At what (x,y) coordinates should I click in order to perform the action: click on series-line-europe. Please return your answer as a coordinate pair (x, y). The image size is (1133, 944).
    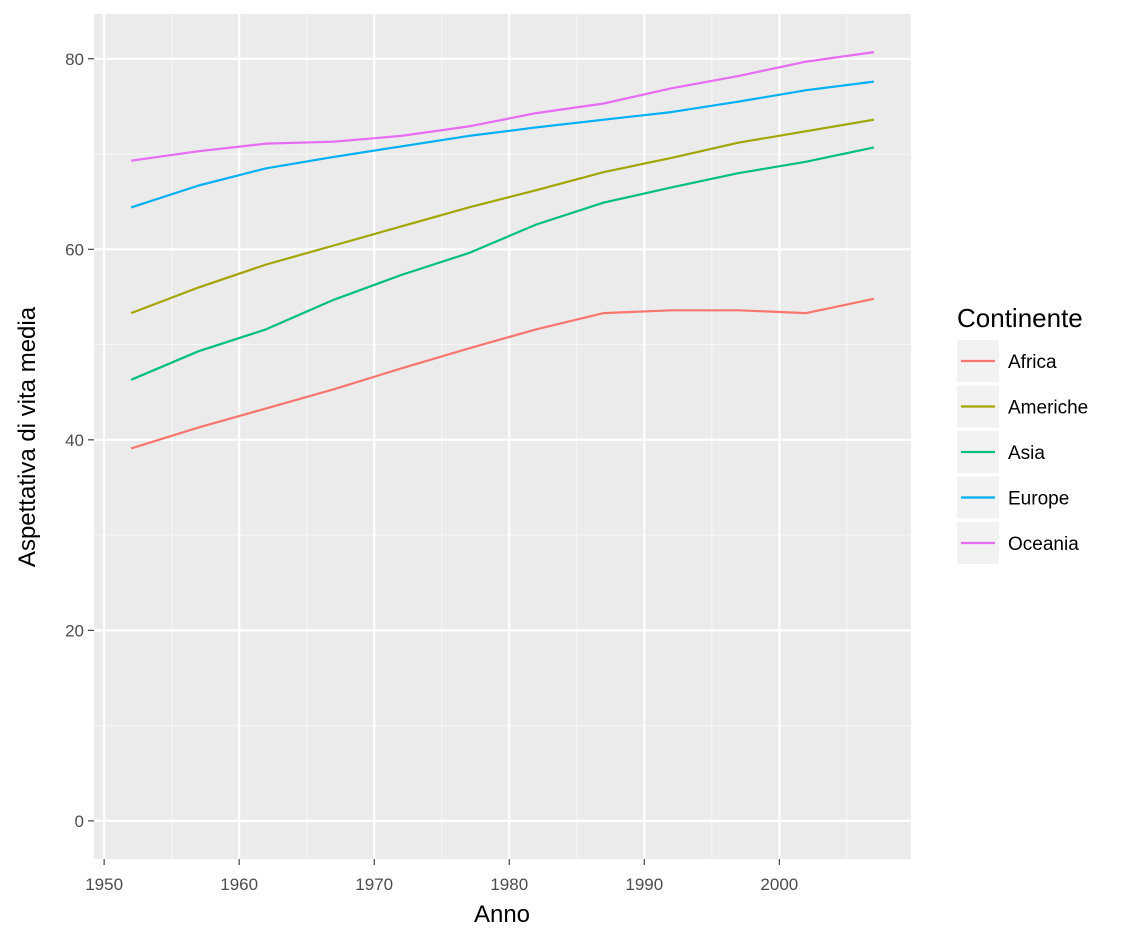
    Looking at the image, I should click on (502, 144).